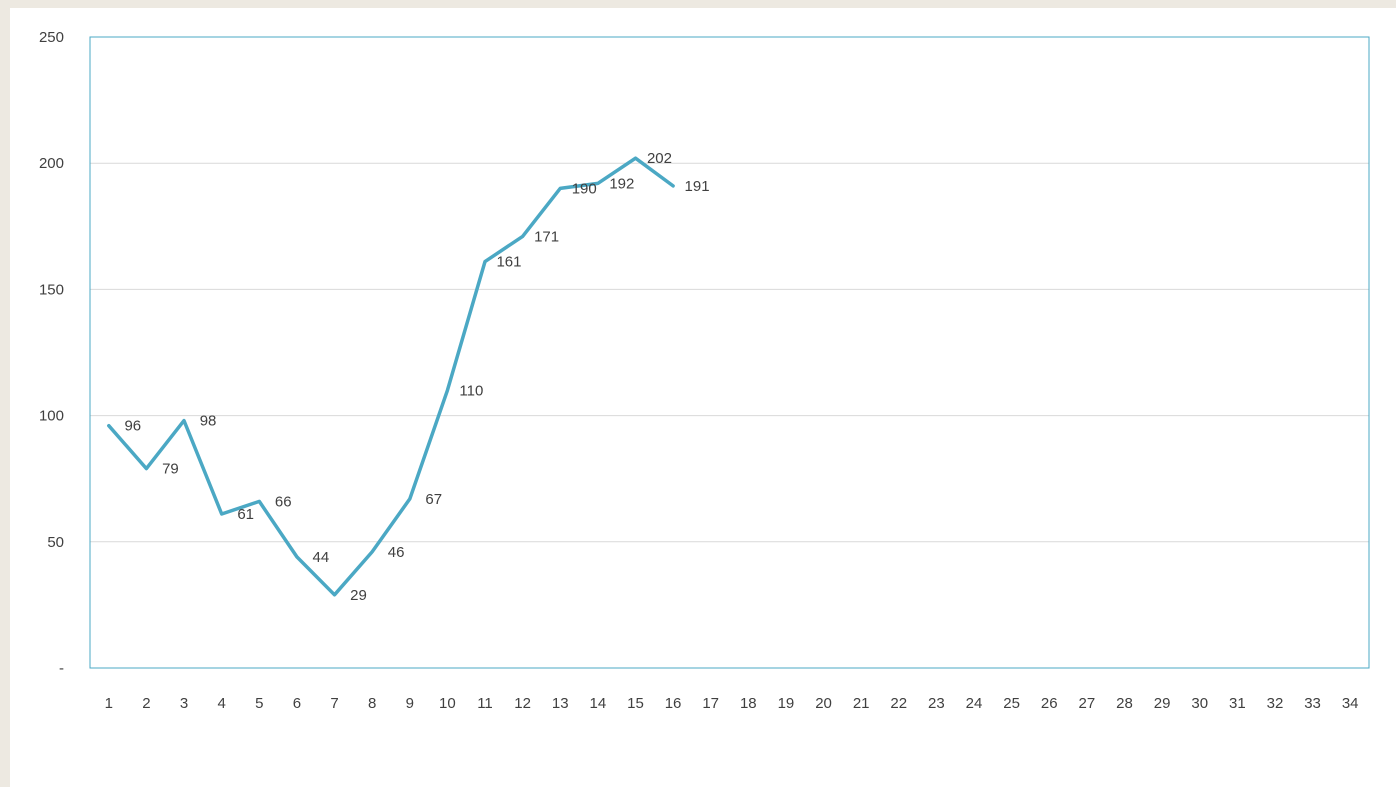 The image size is (1396, 787). I want to click on data-label: 61, so click(245, 514).